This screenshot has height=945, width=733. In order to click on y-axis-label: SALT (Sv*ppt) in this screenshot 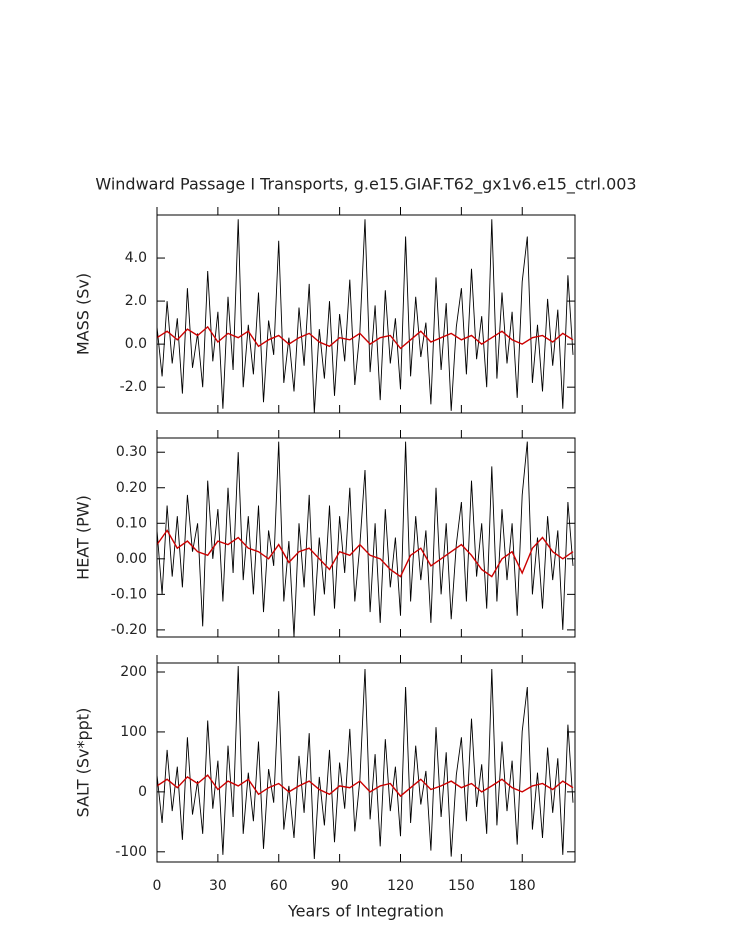, I will do `click(83, 763)`.